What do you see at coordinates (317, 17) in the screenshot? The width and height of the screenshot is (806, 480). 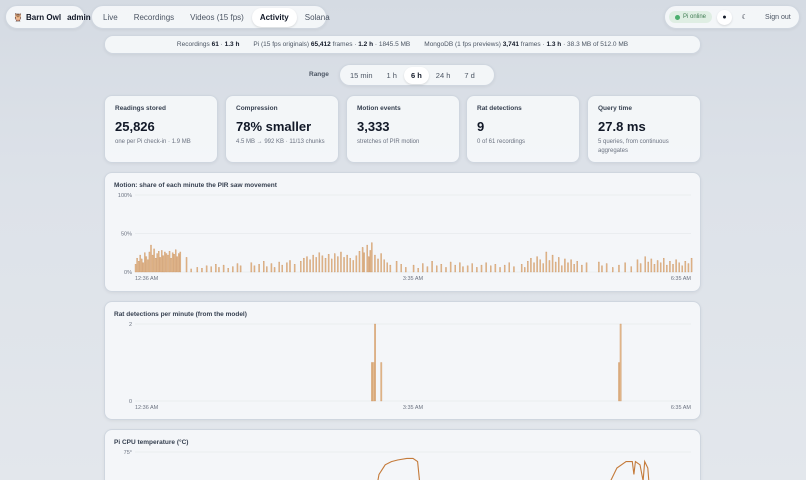 I see `nav-solana: Solana` at bounding box center [317, 17].